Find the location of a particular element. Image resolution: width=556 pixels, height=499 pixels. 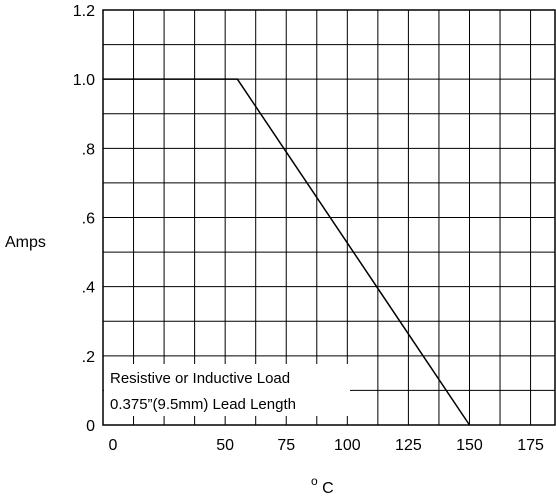

x-tick-label: 0 is located at coordinates (113, 445).